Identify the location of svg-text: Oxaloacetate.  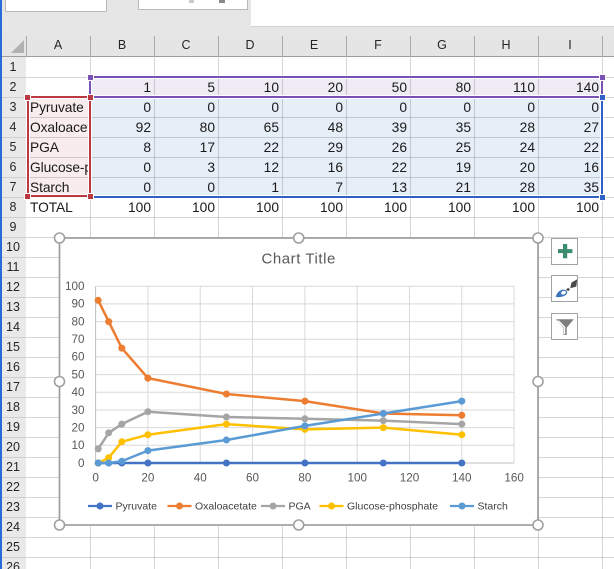
(226, 507).